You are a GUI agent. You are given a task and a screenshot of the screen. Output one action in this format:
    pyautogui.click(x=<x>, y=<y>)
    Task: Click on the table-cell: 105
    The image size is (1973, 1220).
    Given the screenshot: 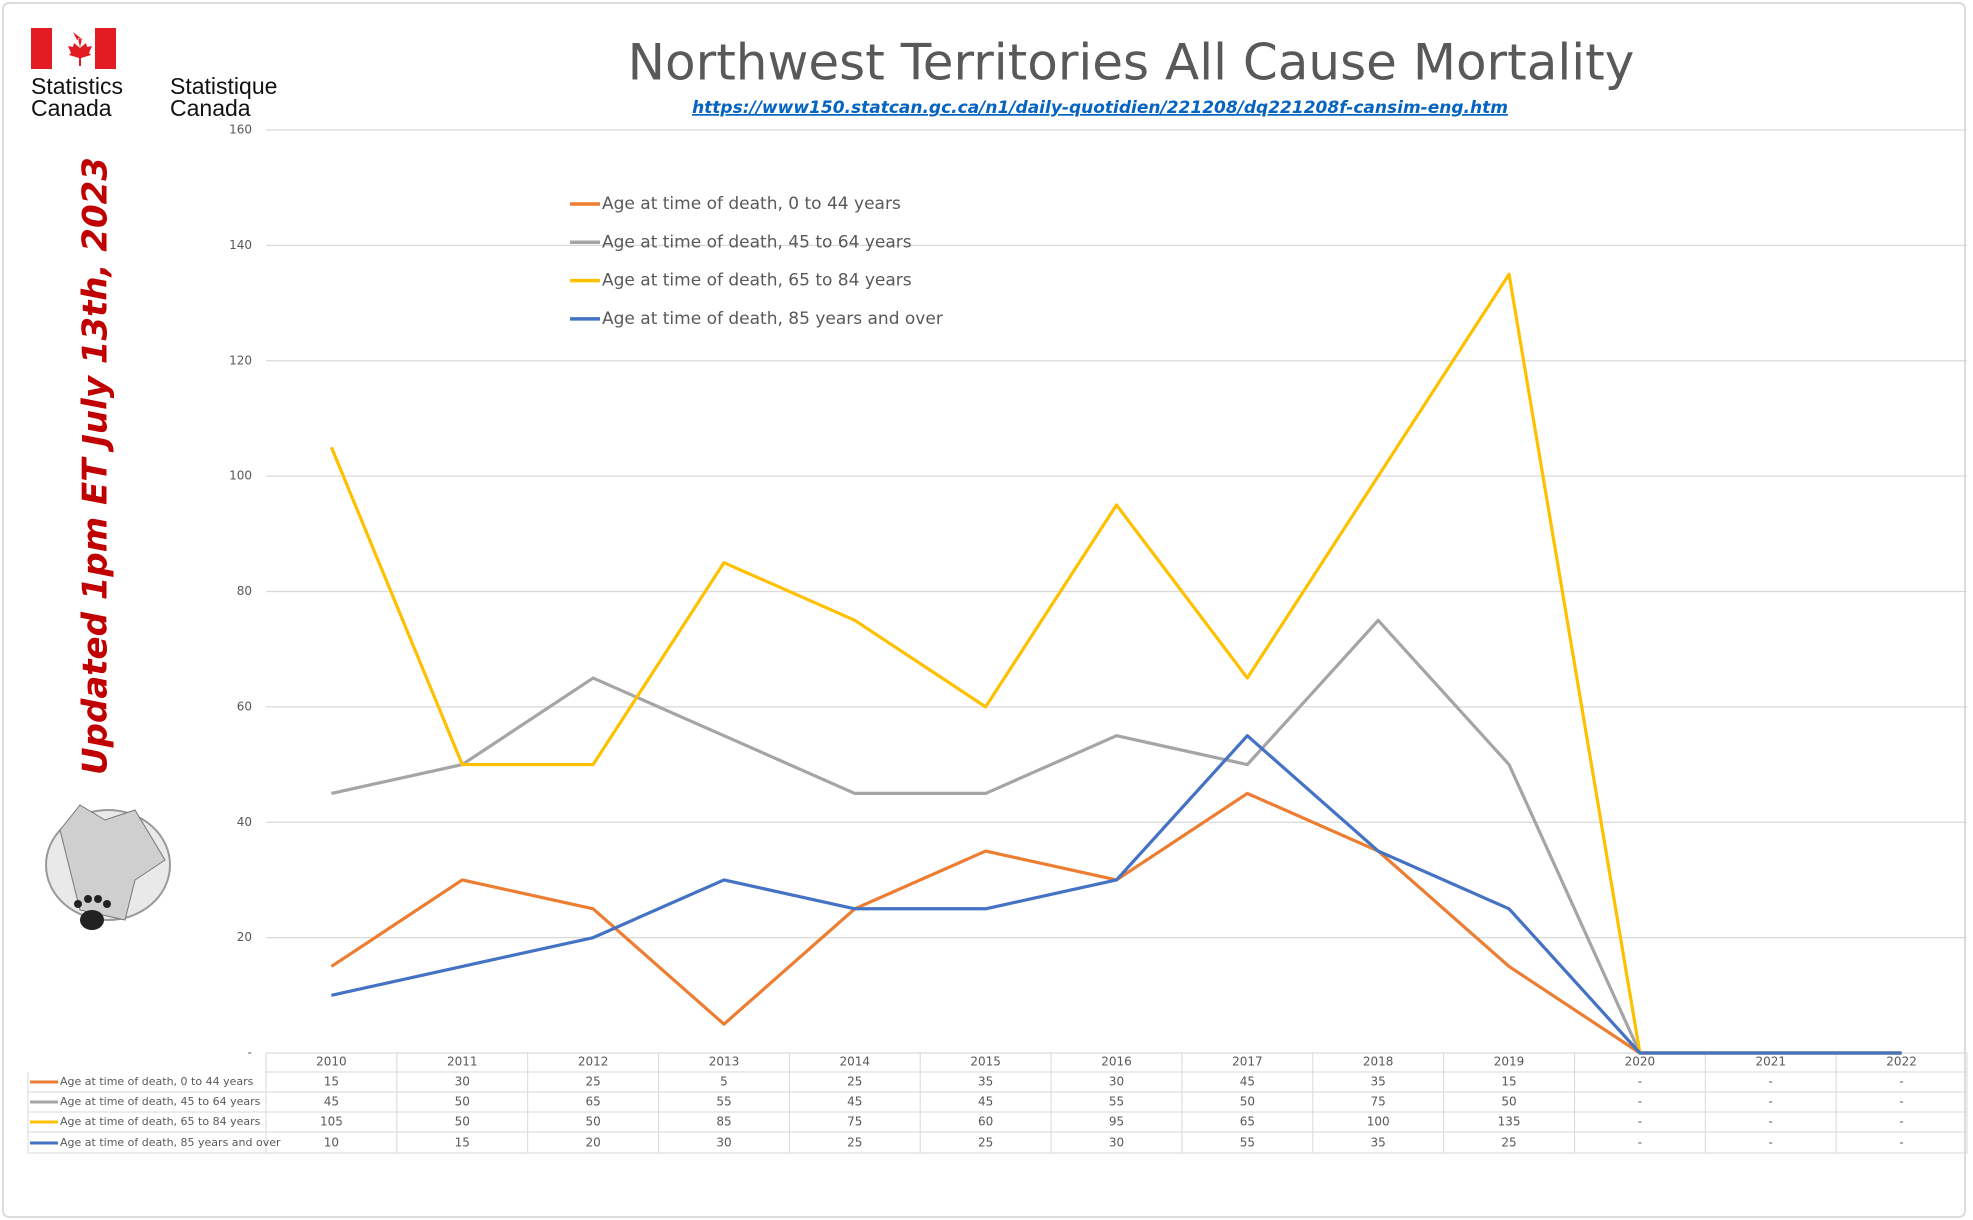 What is the action you would take?
    pyautogui.click(x=331, y=1122)
    